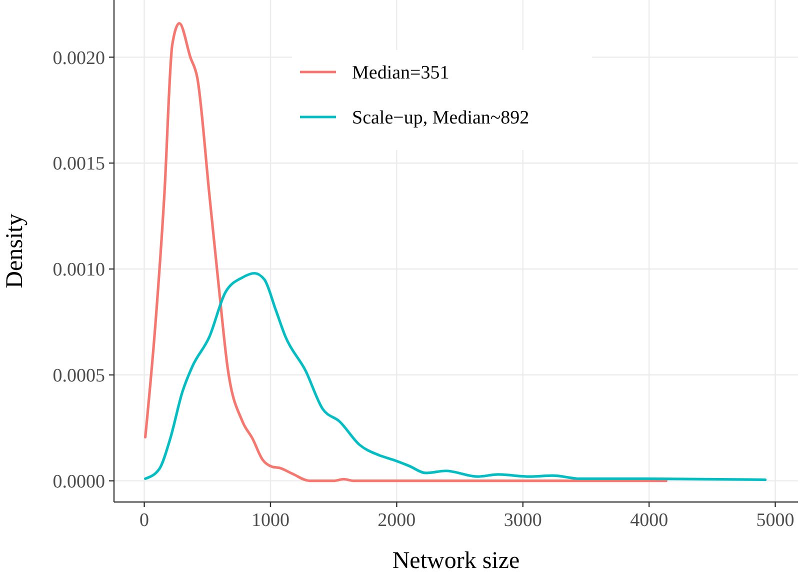  I want to click on y-tick-label: 0.0015, so click(78, 164).